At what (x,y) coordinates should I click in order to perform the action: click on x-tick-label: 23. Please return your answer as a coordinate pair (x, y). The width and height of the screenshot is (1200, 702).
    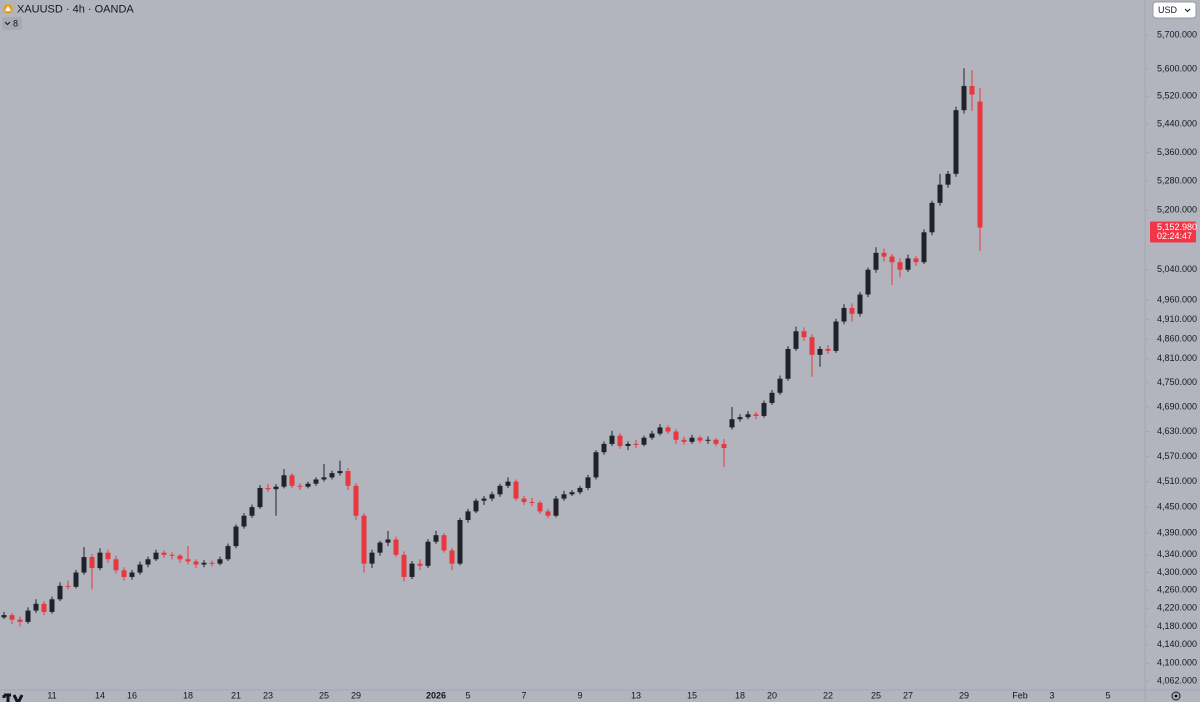
    Looking at the image, I should click on (268, 695).